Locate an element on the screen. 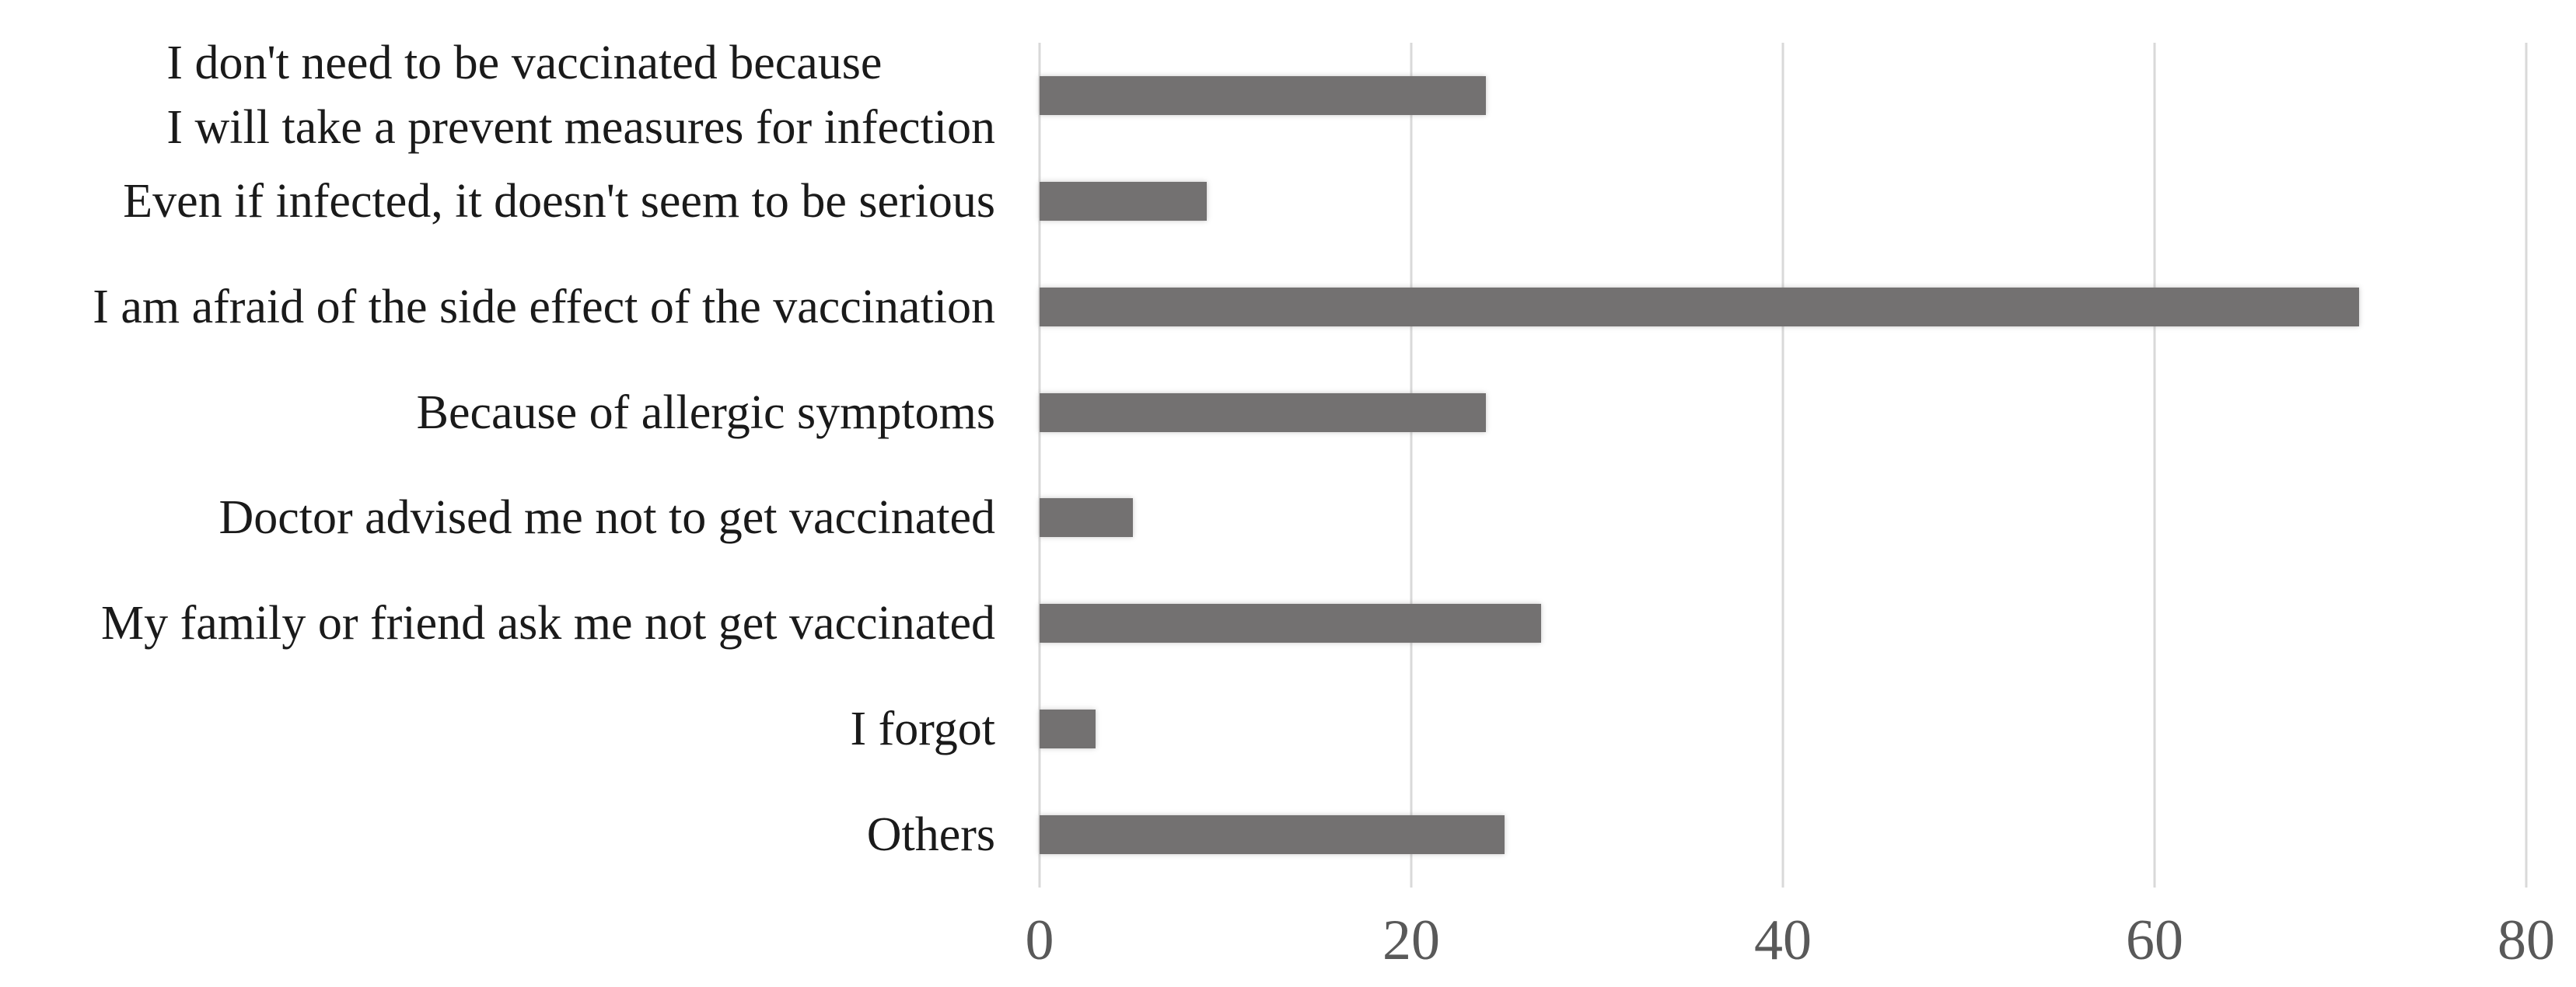 The image size is (2576, 987). category-label: Because of allergic symptoms is located at coordinates (705, 412).